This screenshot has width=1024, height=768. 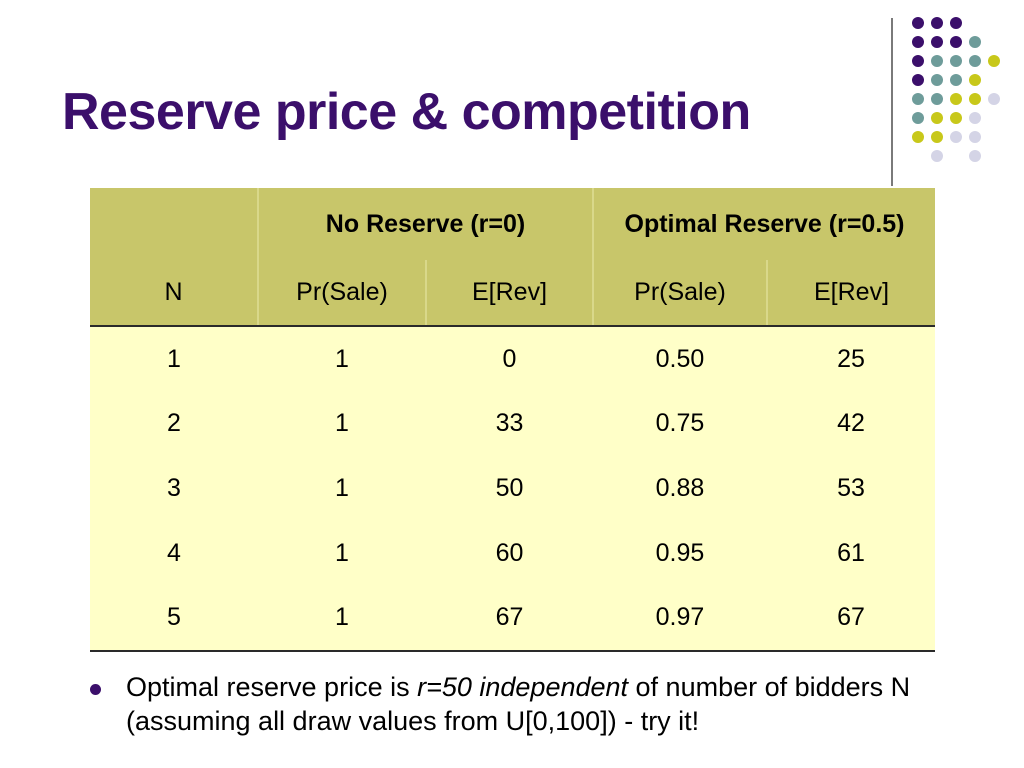 I want to click on cell-erev-optimal: 25, so click(x=851, y=359).